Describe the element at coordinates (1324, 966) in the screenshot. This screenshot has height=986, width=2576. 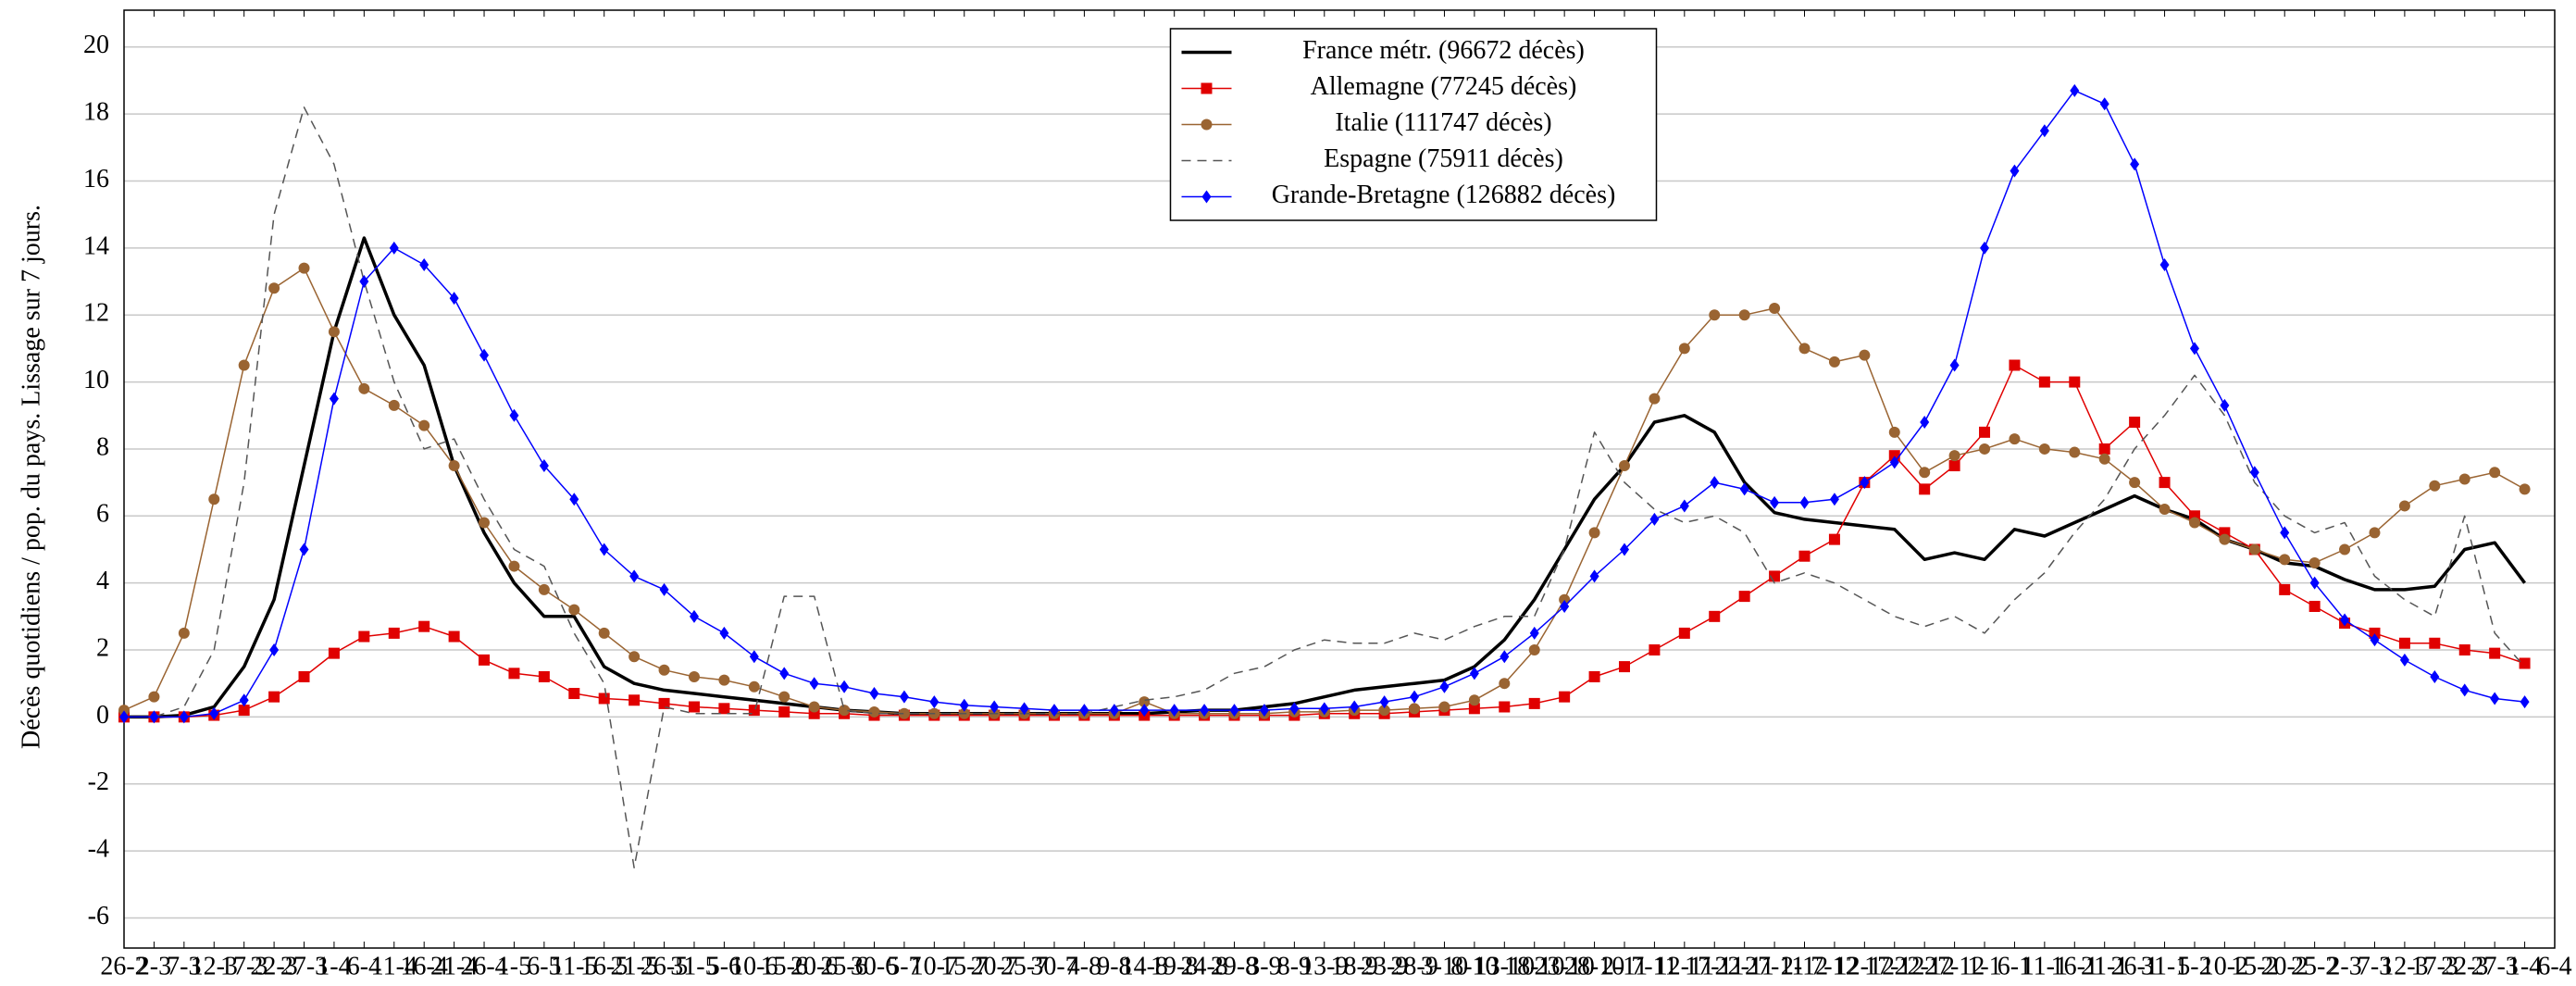
I see `x-tick-label: 13-9` at that location.